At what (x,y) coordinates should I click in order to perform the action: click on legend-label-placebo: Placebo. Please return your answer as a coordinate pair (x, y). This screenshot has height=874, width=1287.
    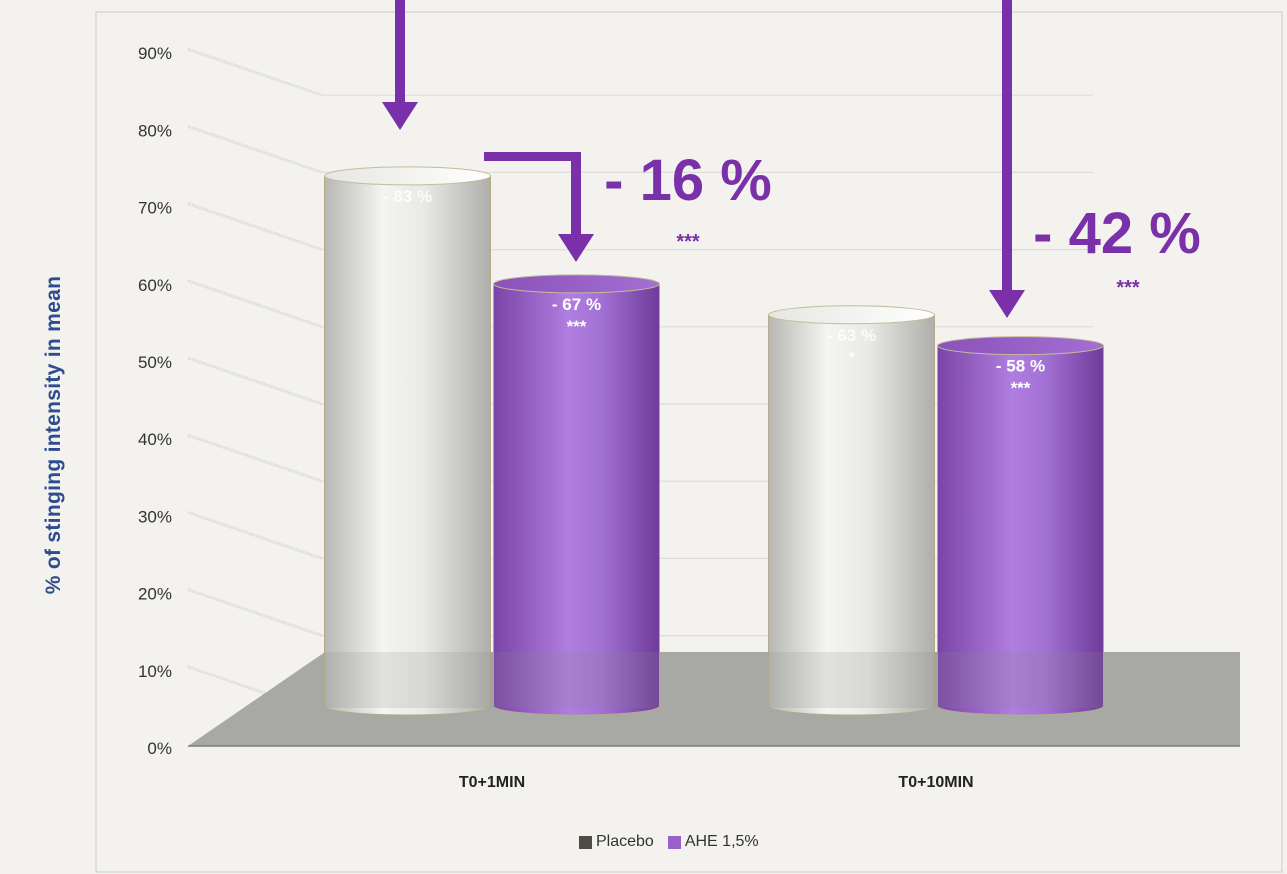
    Looking at the image, I should click on (625, 841).